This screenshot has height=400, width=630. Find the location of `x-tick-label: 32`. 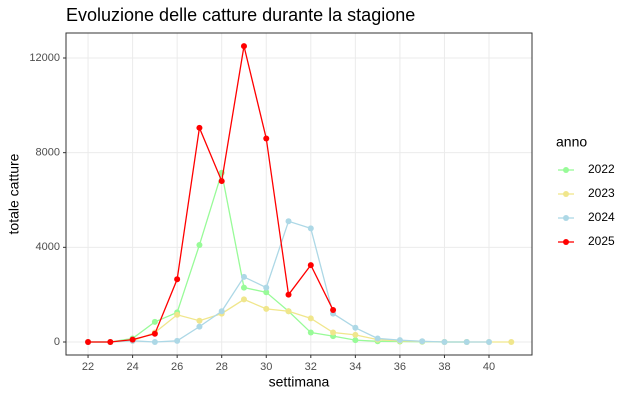

x-tick-label: 32 is located at coordinates (311, 367).